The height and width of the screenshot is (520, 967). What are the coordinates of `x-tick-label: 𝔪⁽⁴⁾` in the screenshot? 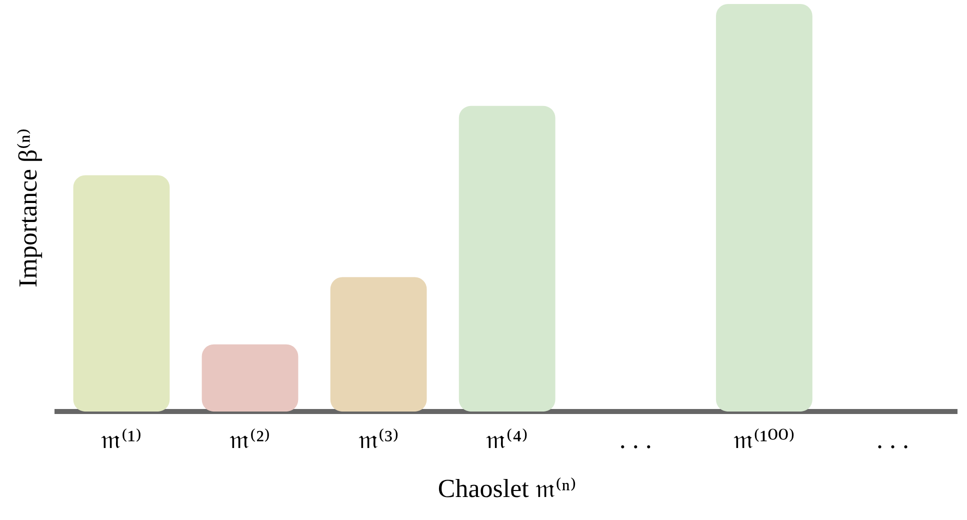 It's located at (507, 439).